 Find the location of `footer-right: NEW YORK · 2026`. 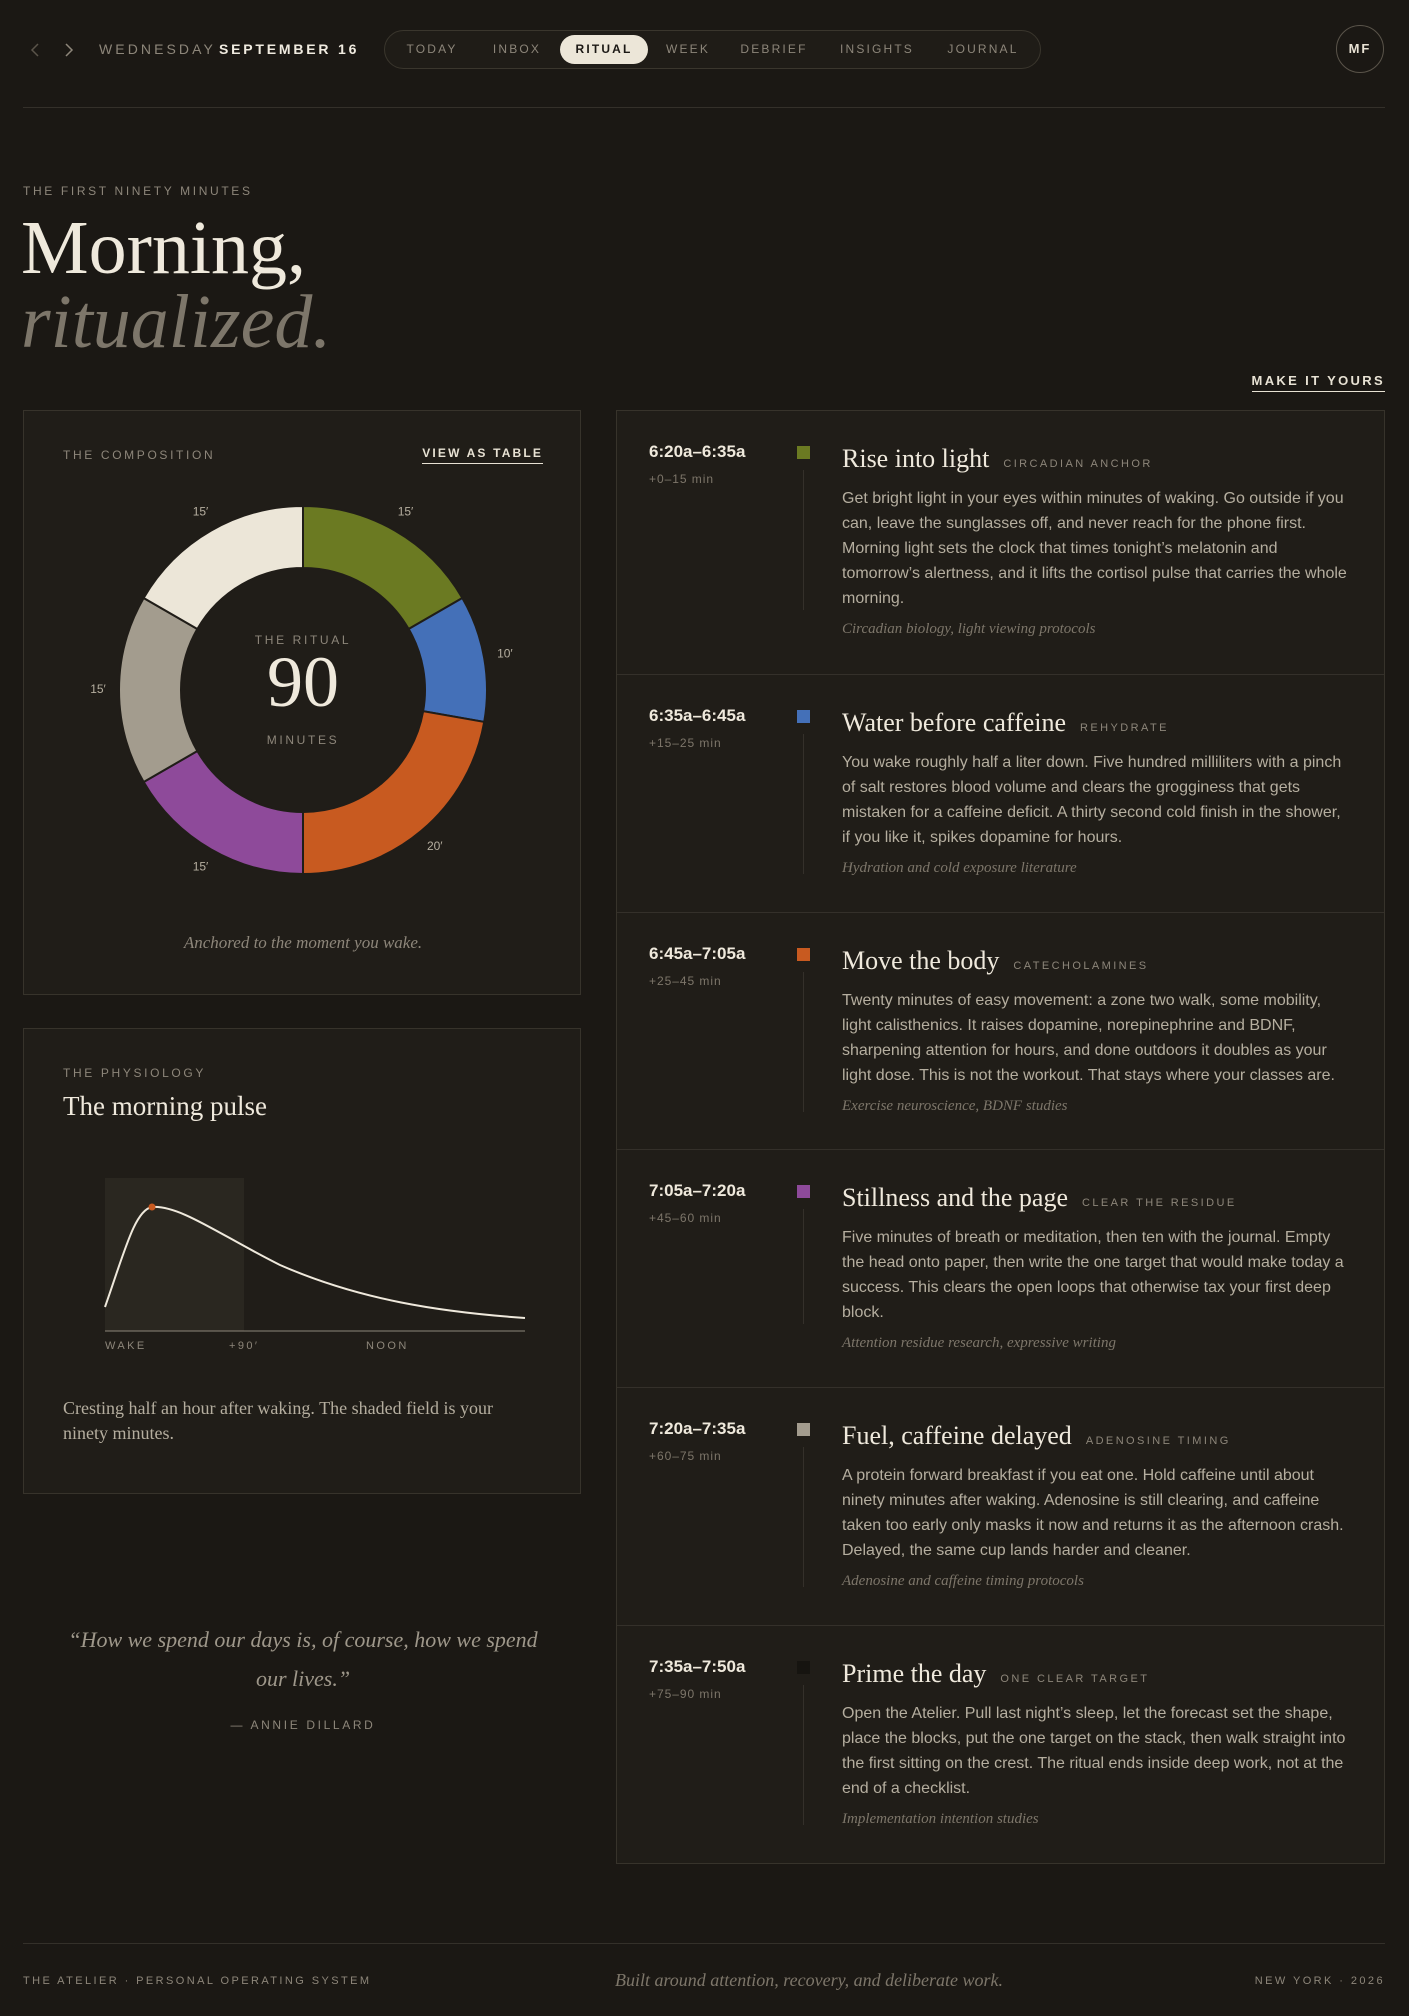

footer-right: NEW YORK · 2026 is located at coordinates (1319, 1981).